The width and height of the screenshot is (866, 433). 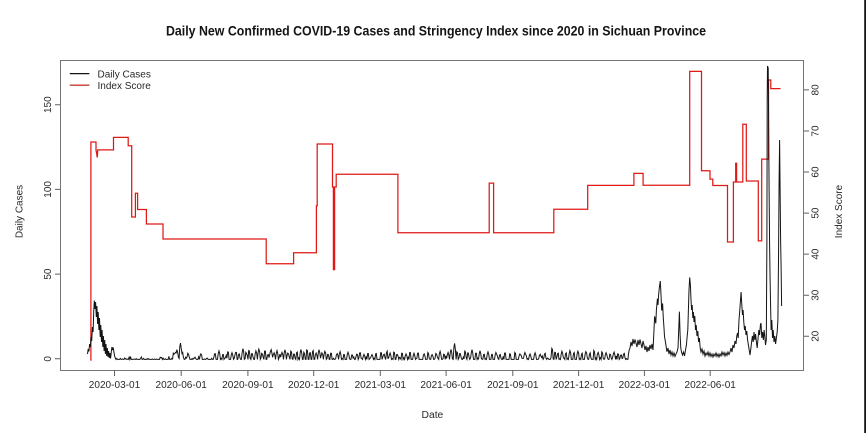 I want to click on svg-text: 2020-06-01, so click(x=182, y=385).